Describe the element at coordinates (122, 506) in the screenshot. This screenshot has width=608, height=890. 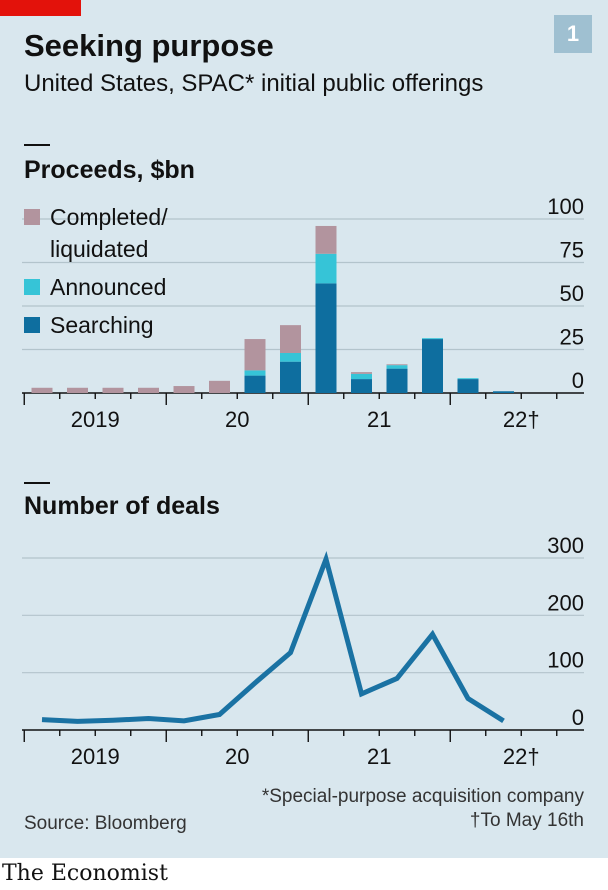
I see `deals-title: Number of deals` at that location.